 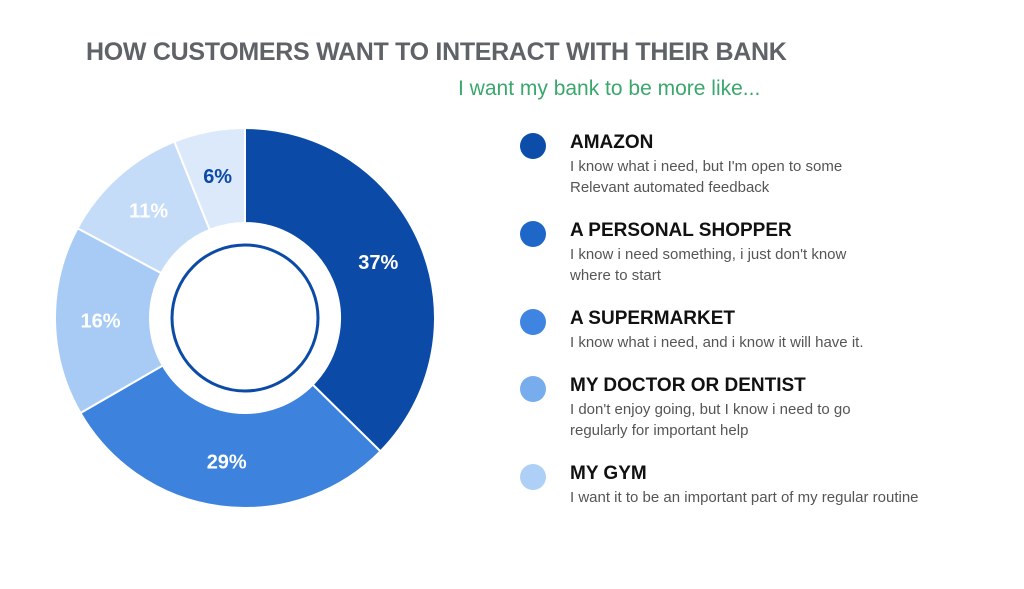 What do you see at coordinates (148, 211) in the screenshot?
I see `slice-value-label: 11%` at bounding box center [148, 211].